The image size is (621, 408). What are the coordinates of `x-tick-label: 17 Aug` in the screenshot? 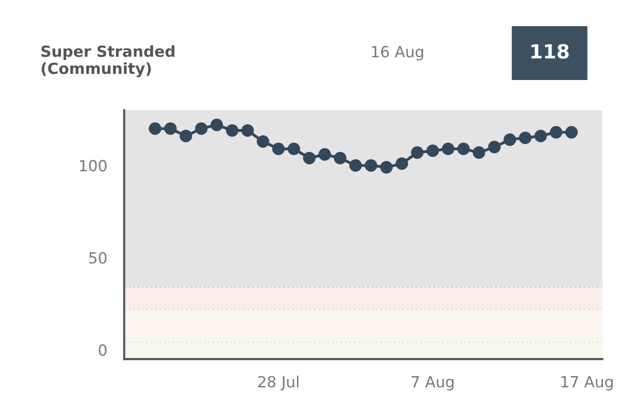 It's located at (587, 383).